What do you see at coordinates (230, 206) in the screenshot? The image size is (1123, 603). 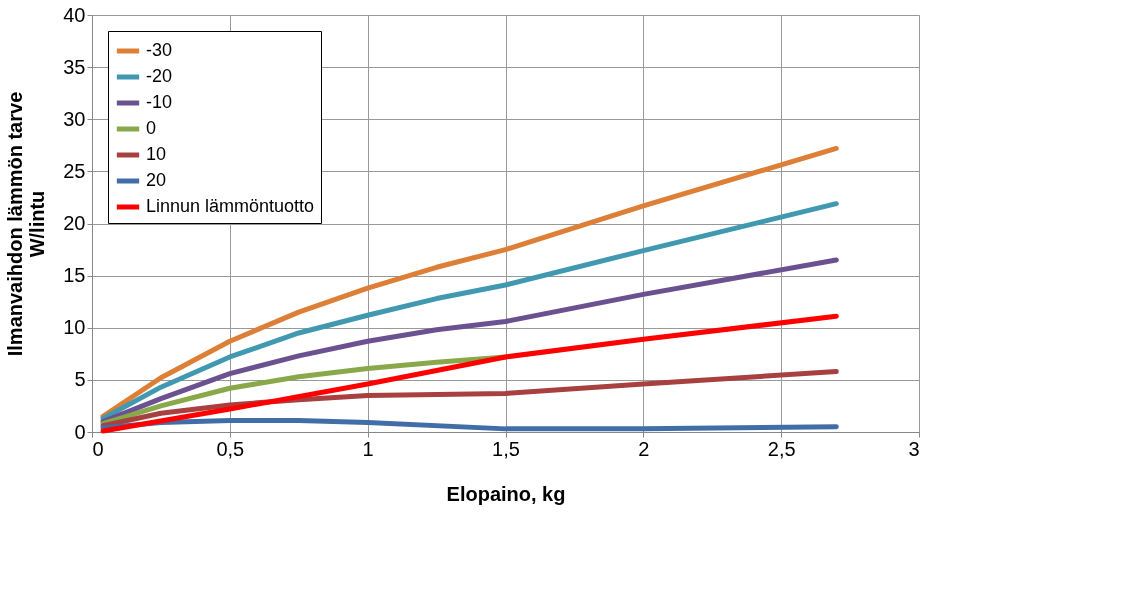 I see `legend-label: Linnun lämmöntuotto` at bounding box center [230, 206].